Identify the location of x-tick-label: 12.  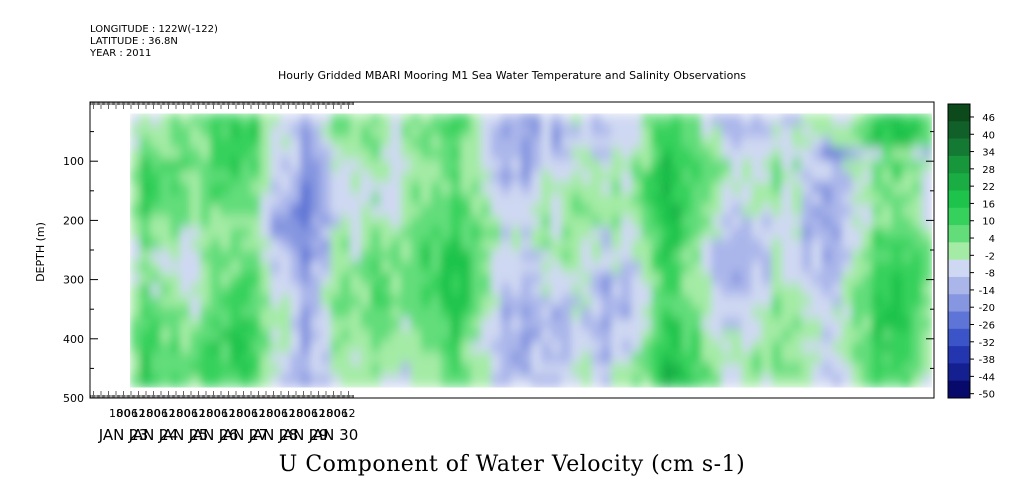
(349, 413).